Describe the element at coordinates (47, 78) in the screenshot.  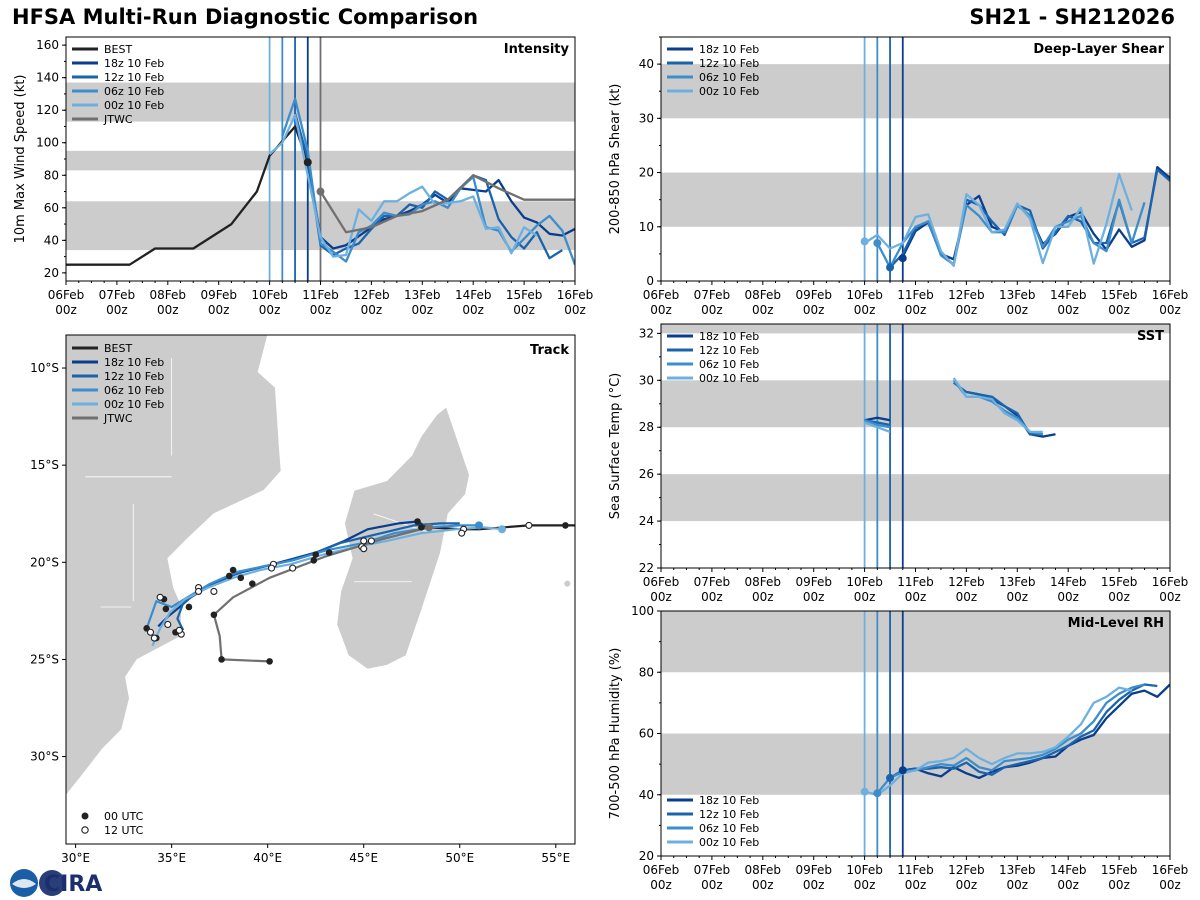
I see `y-tick-label: 140` at that location.